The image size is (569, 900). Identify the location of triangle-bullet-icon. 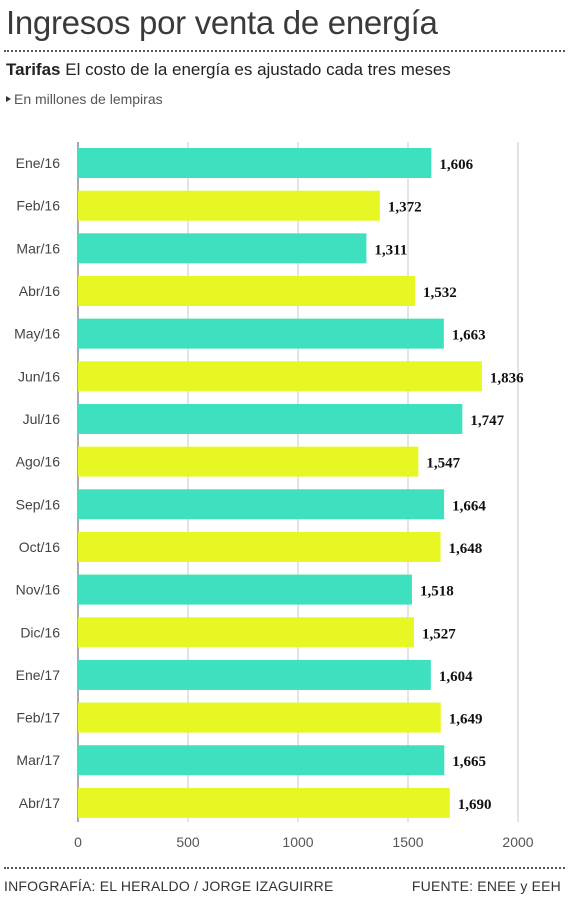
(8, 99).